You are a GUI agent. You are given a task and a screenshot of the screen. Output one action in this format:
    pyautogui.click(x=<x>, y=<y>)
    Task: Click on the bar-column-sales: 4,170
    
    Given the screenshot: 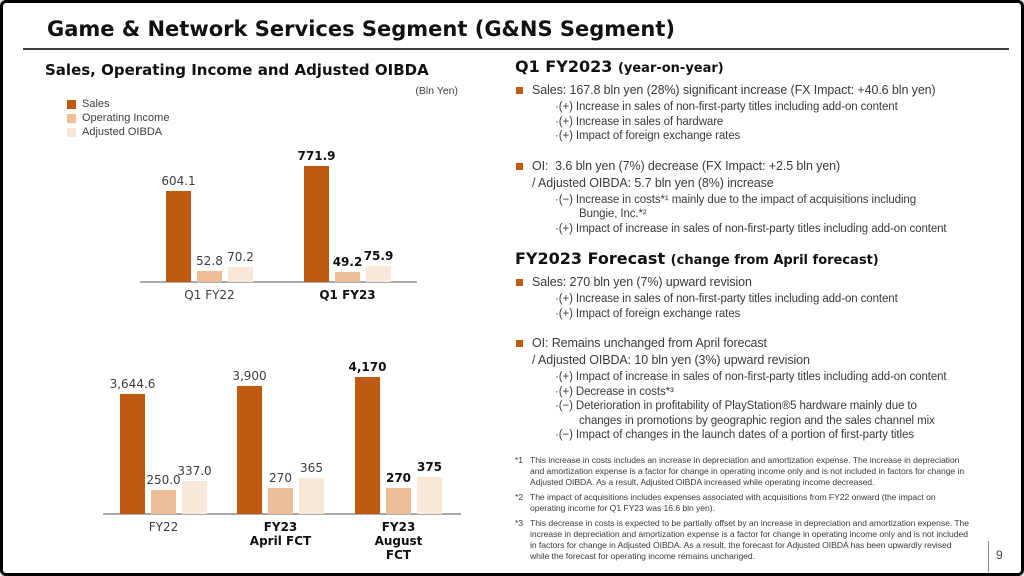 What is the action you would take?
    pyautogui.click(x=367, y=431)
    